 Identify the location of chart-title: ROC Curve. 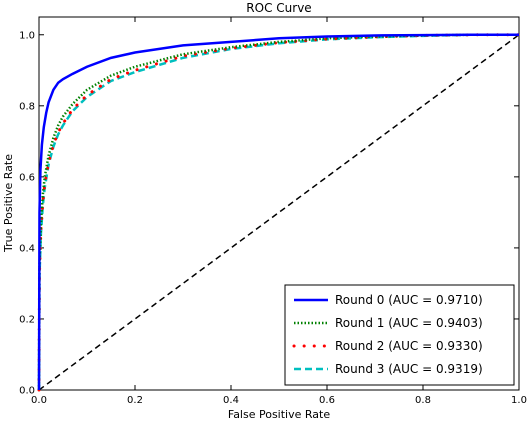
(278, 8).